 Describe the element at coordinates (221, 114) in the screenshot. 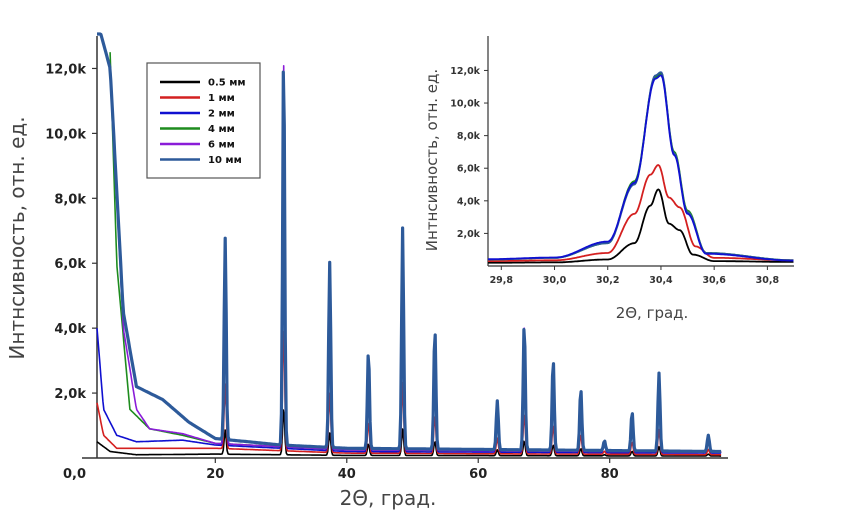

I see `legend-label: 2 мм` at that location.